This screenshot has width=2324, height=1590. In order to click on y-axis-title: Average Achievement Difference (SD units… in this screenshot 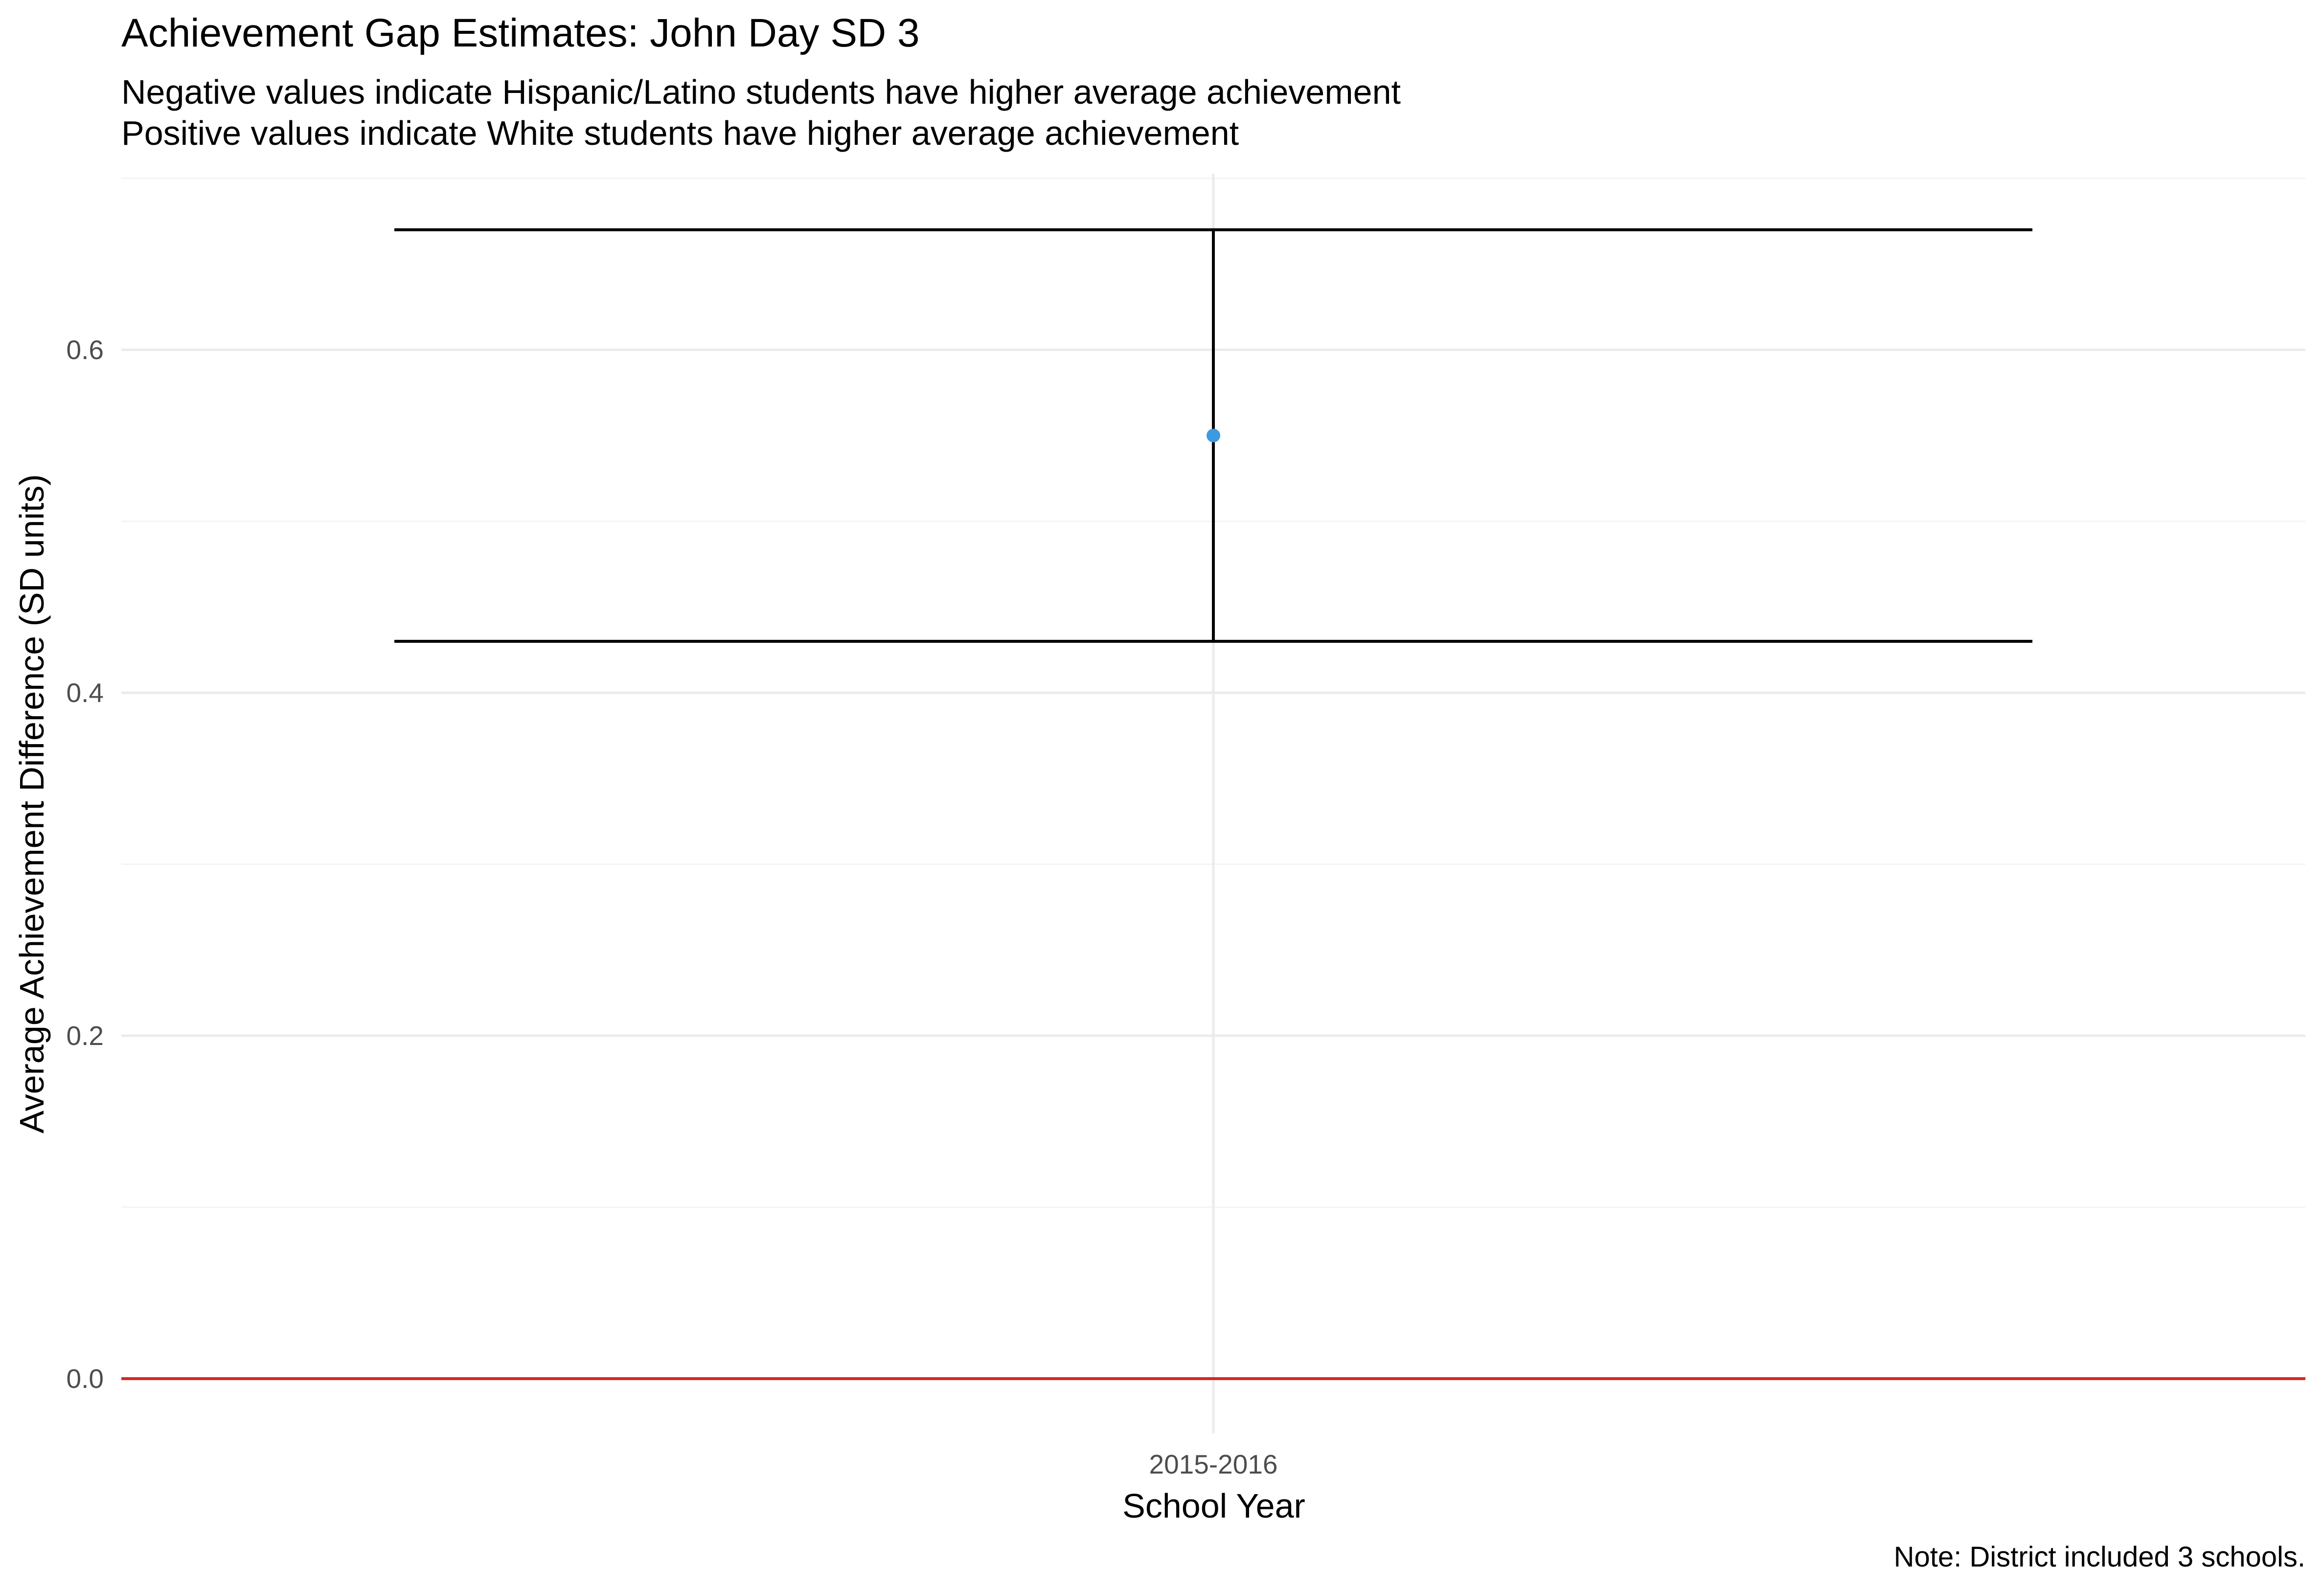, I will do `click(32, 804)`.